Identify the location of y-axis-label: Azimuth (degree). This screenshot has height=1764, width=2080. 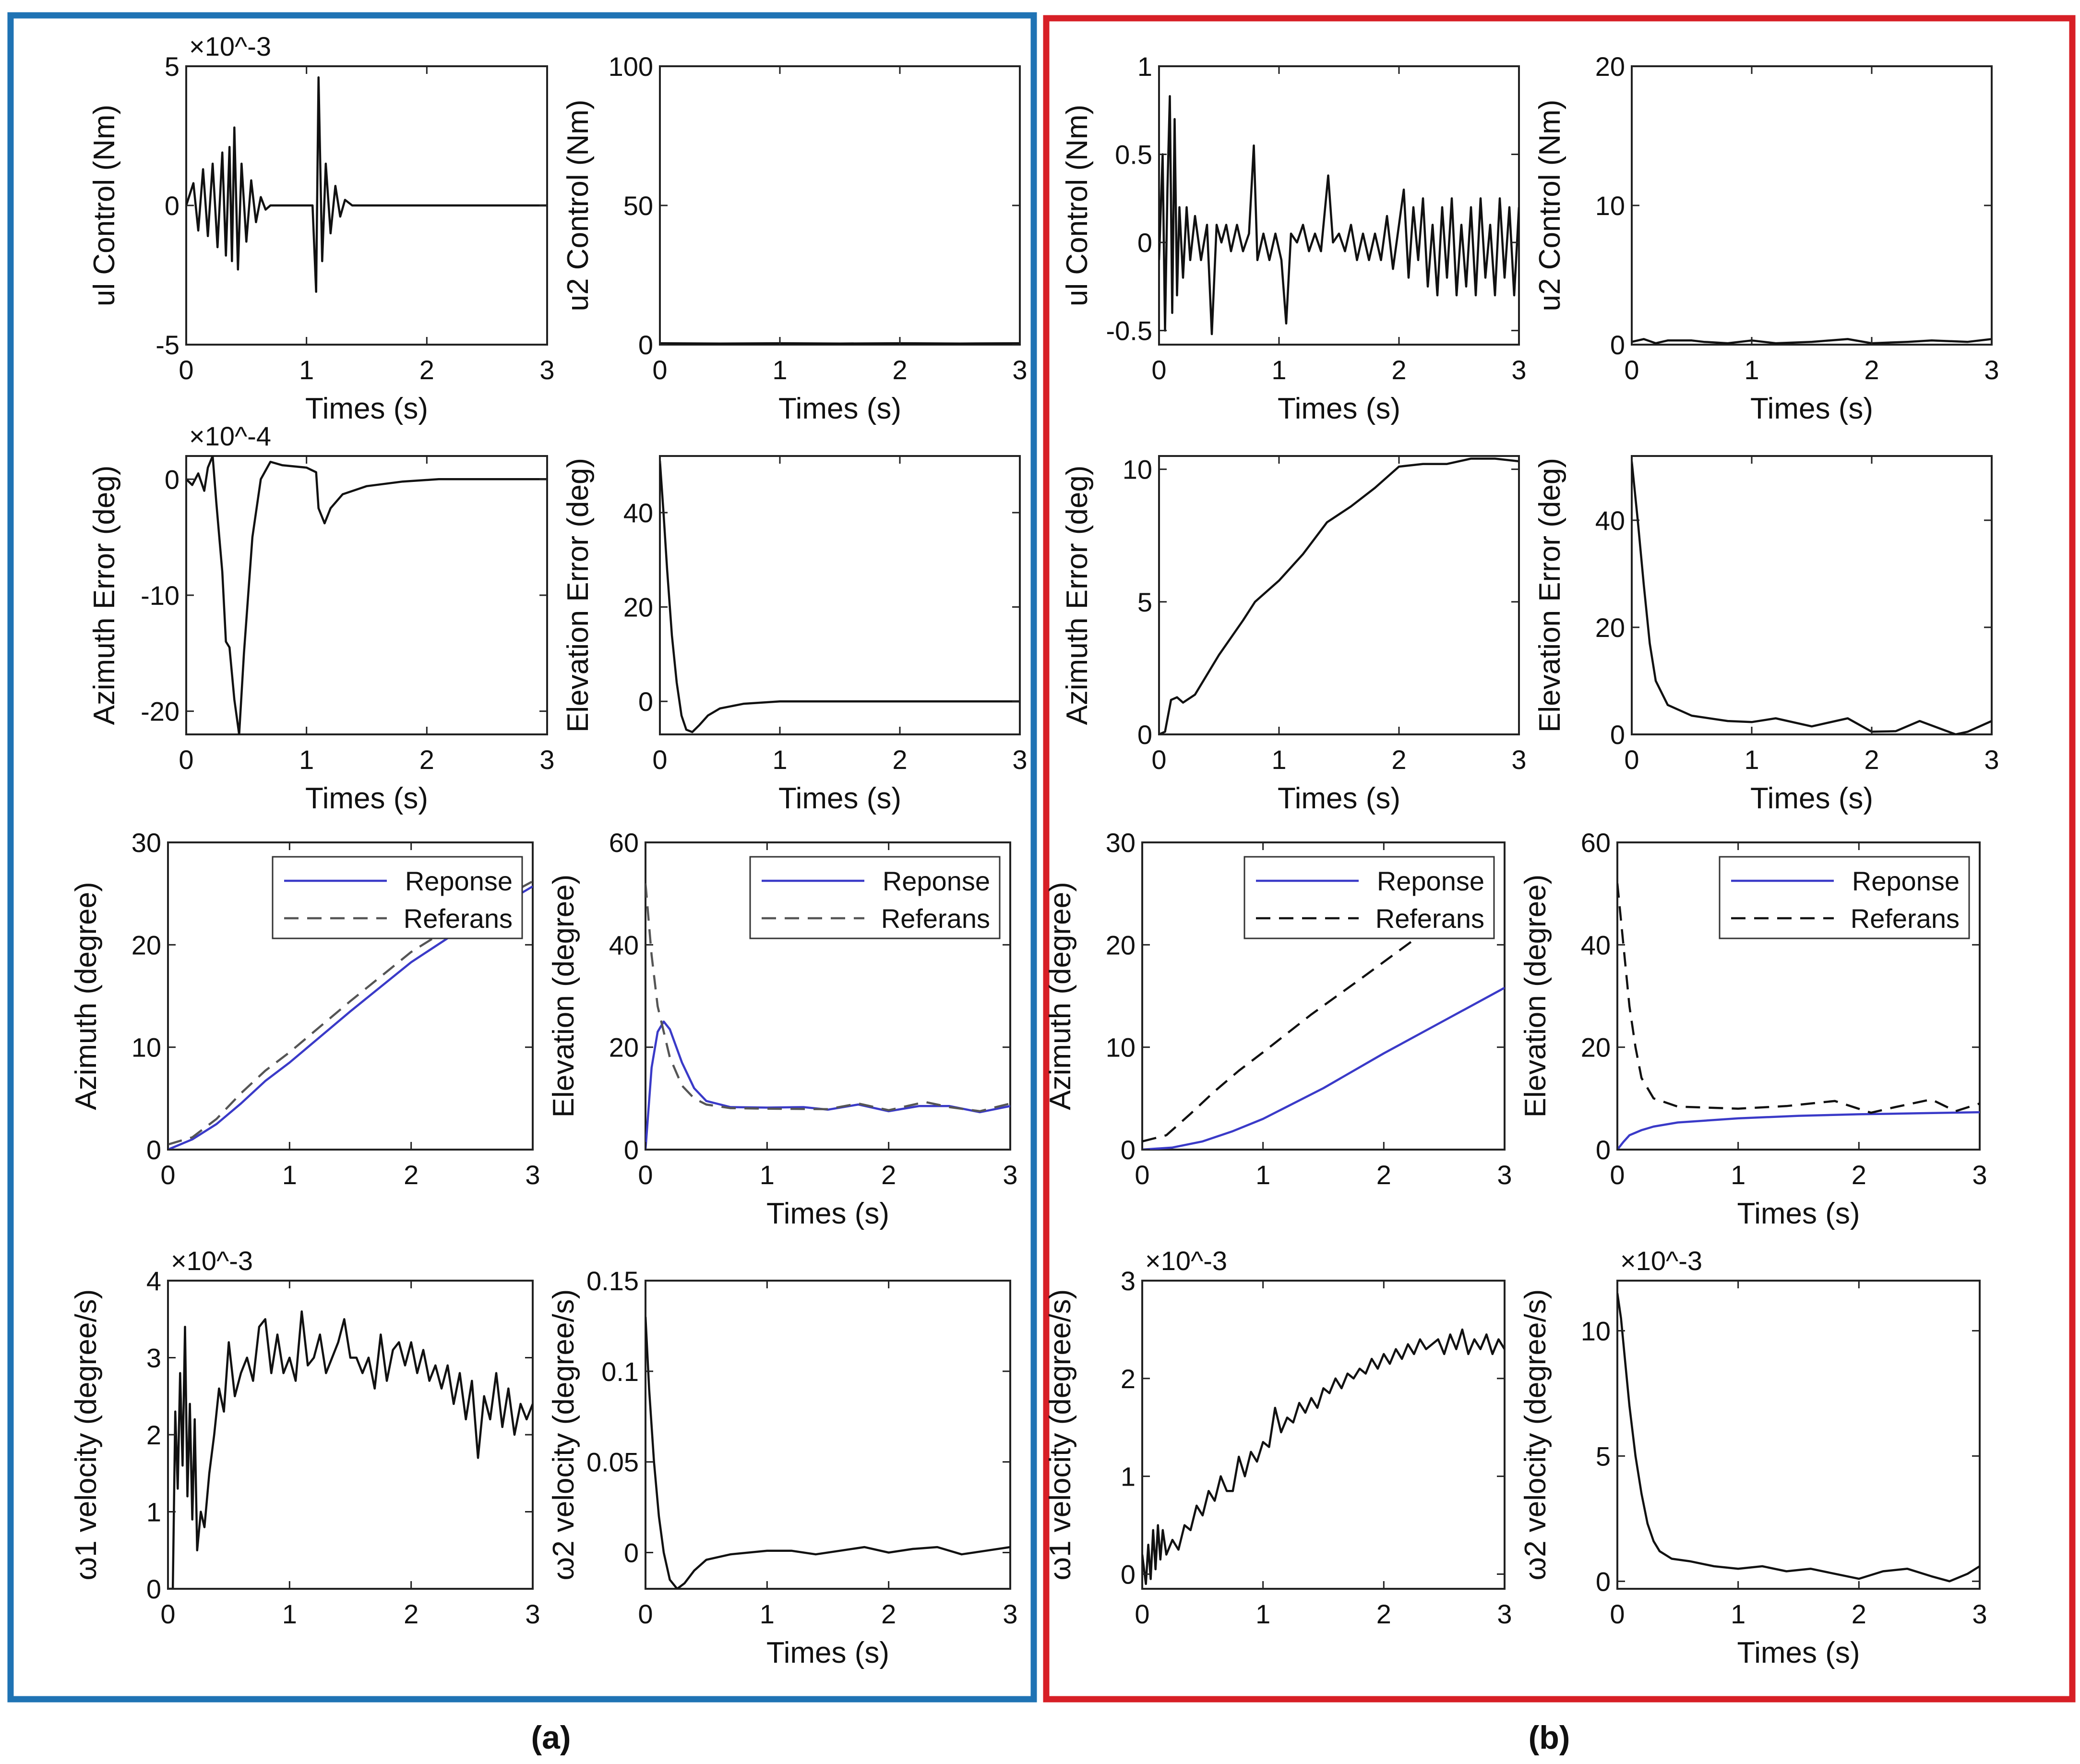
(86, 996).